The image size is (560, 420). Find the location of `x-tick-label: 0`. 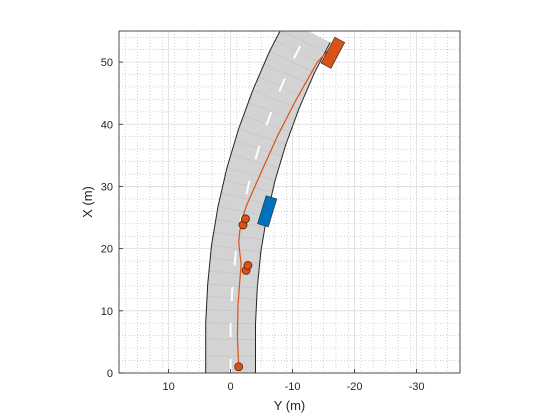

x-tick-label: 0 is located at coordinates (231, 387).